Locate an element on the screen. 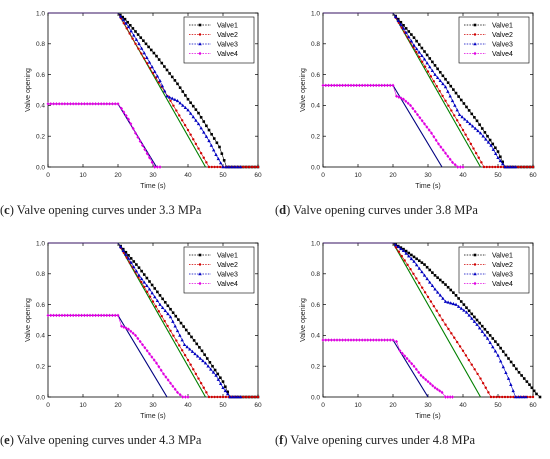 Image resolution: width=550 pixels, height=459 pixels. x-axis-label: Time (s) is located at coordinates (152, 186).